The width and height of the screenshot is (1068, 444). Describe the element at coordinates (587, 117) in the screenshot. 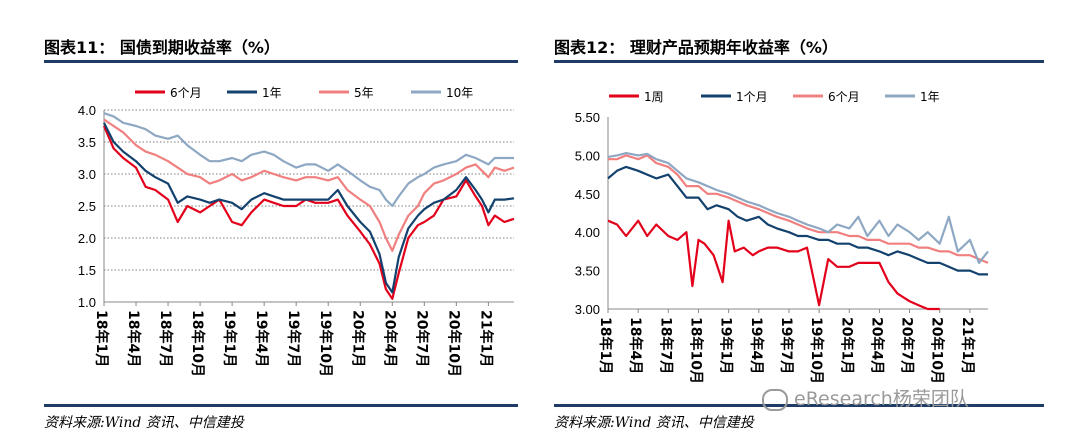

I see `y-tick-label: 5.50` at that location.